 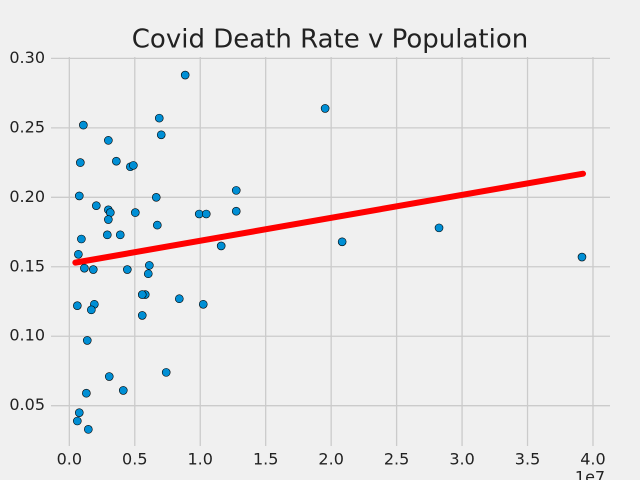 I want to click on y-tick-label: 0.20, so click(x=27, y=196).